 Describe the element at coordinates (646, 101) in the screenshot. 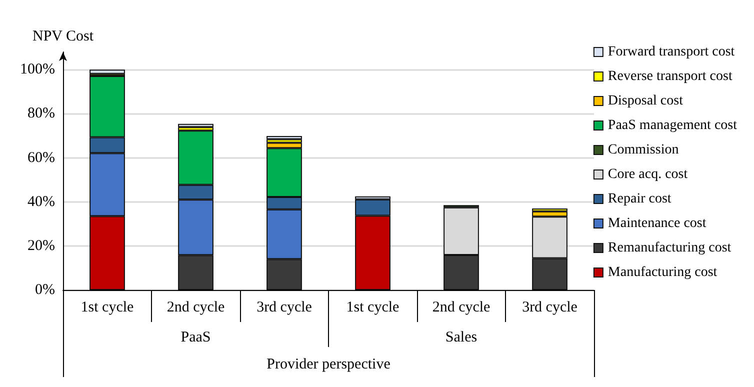

I see `legend-label: Disposal cost` at that location.